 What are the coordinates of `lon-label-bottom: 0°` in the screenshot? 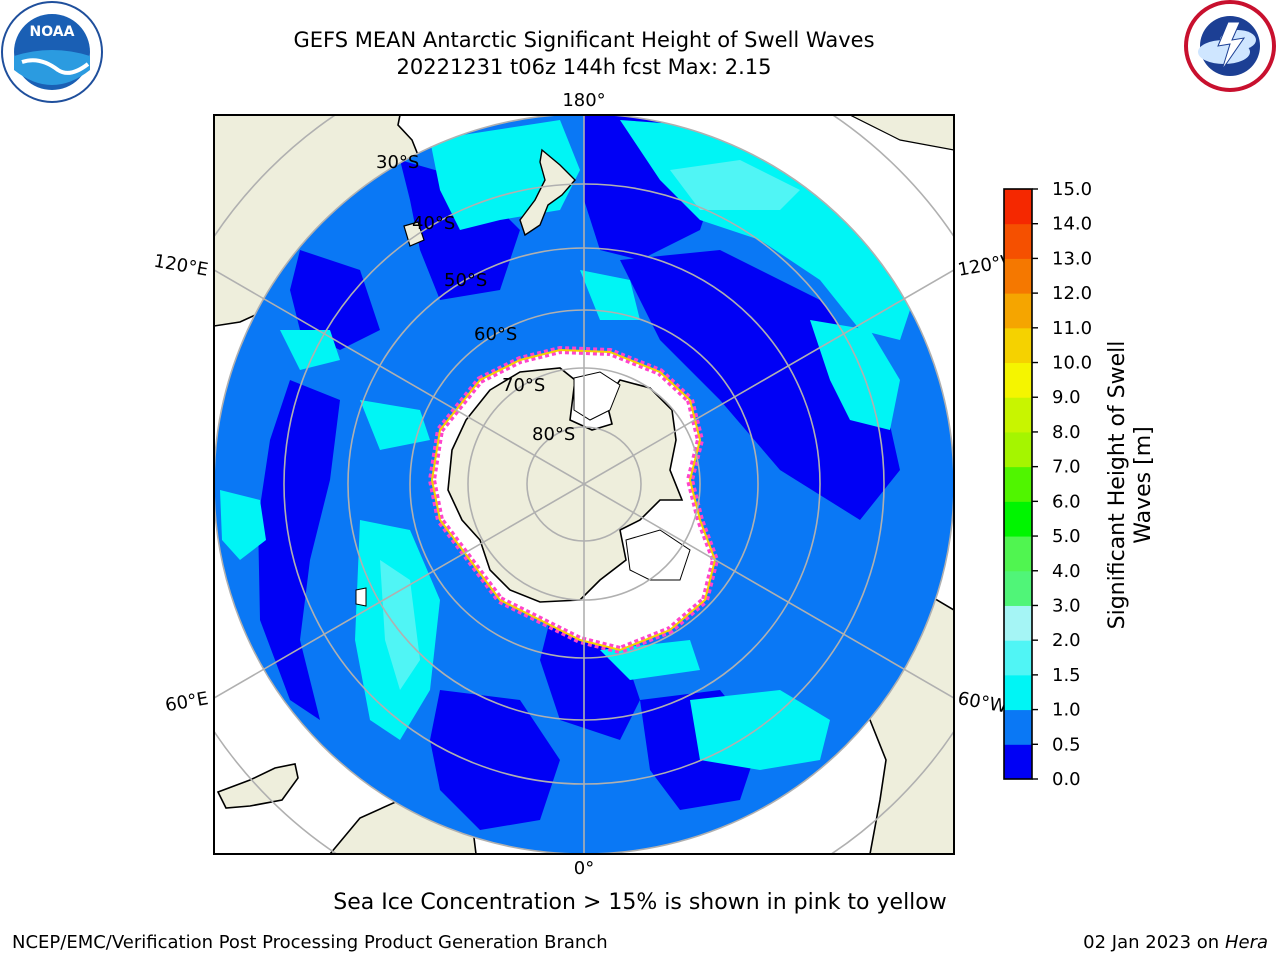 It's located at (584, 868).